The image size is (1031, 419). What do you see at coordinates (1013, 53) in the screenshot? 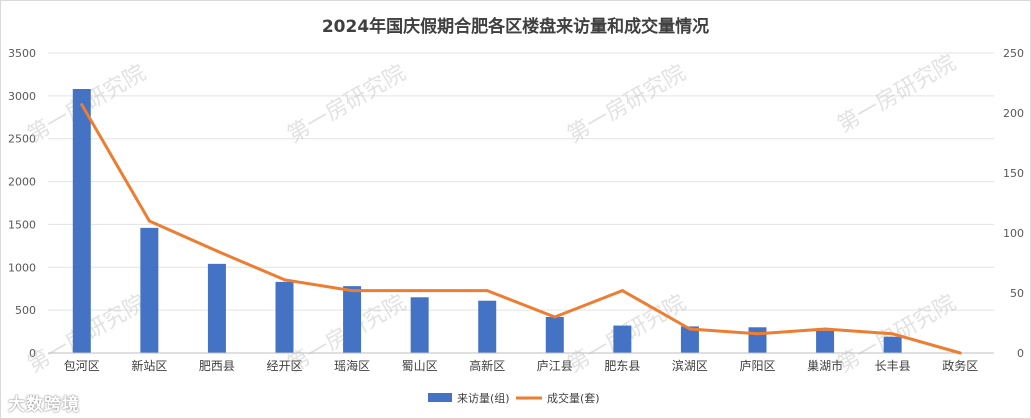
I see `y-right-tick-label: 250` at bounding box center [1013, 53].